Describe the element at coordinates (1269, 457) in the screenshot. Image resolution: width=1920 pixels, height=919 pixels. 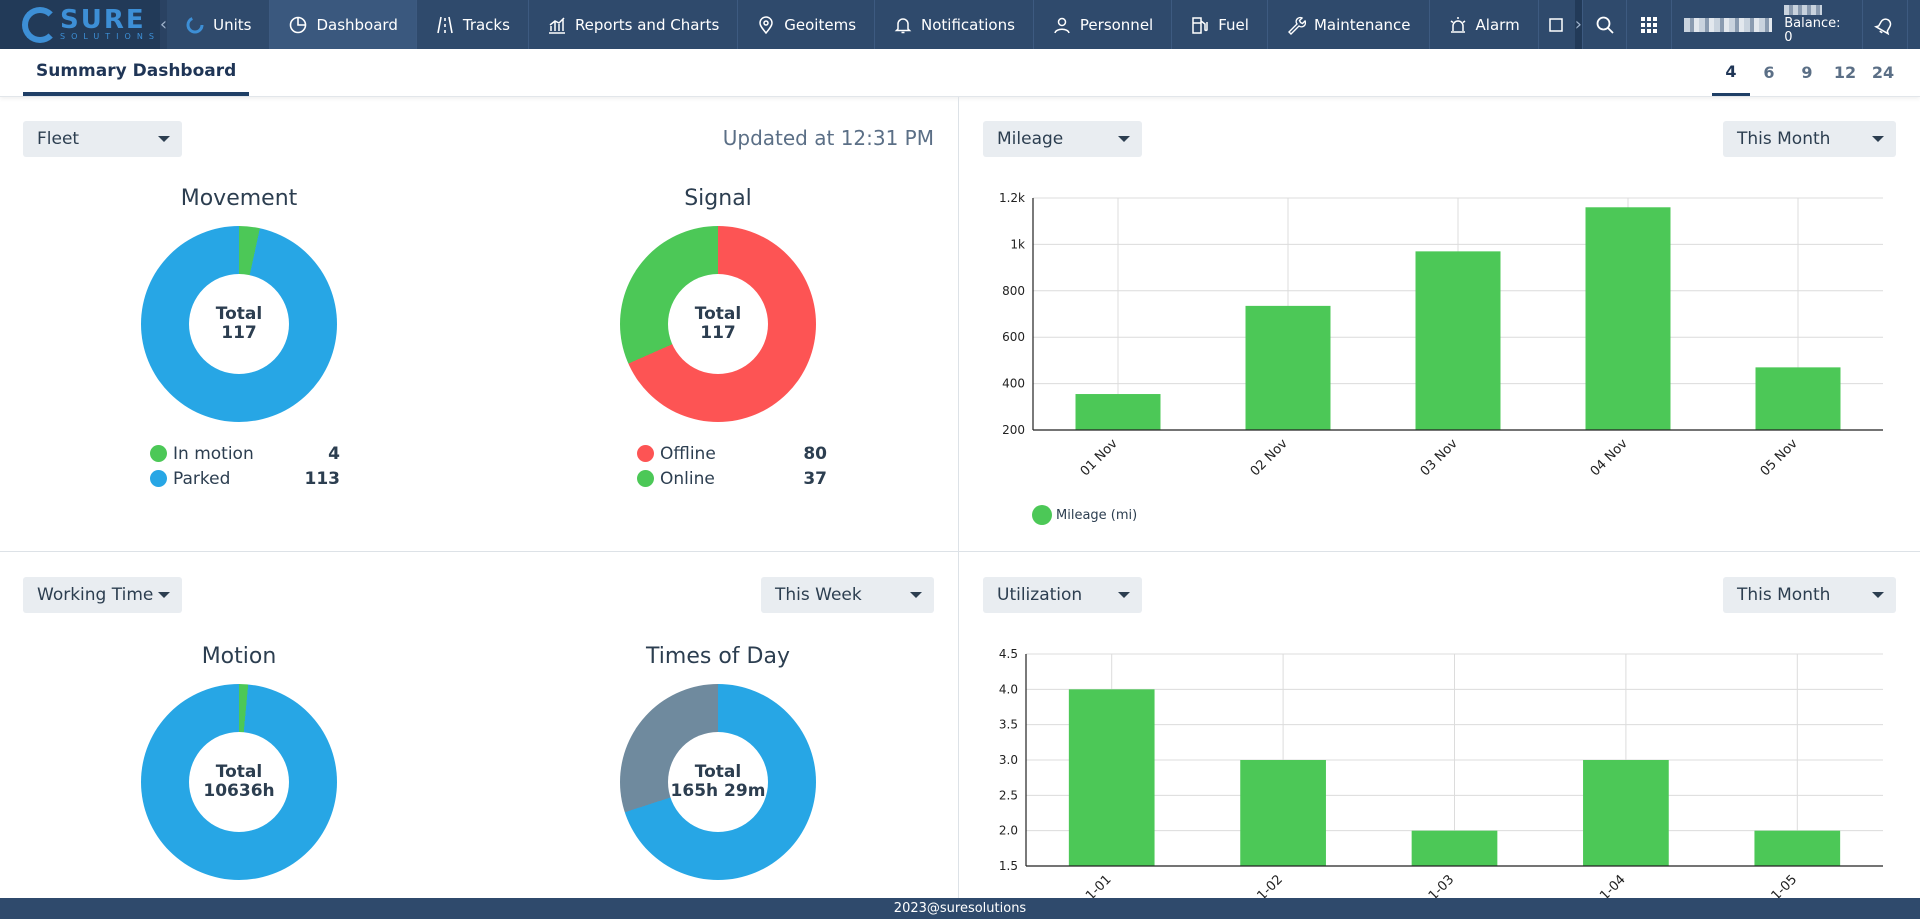
I see `x-tick-label: 02 Nov` at that location.